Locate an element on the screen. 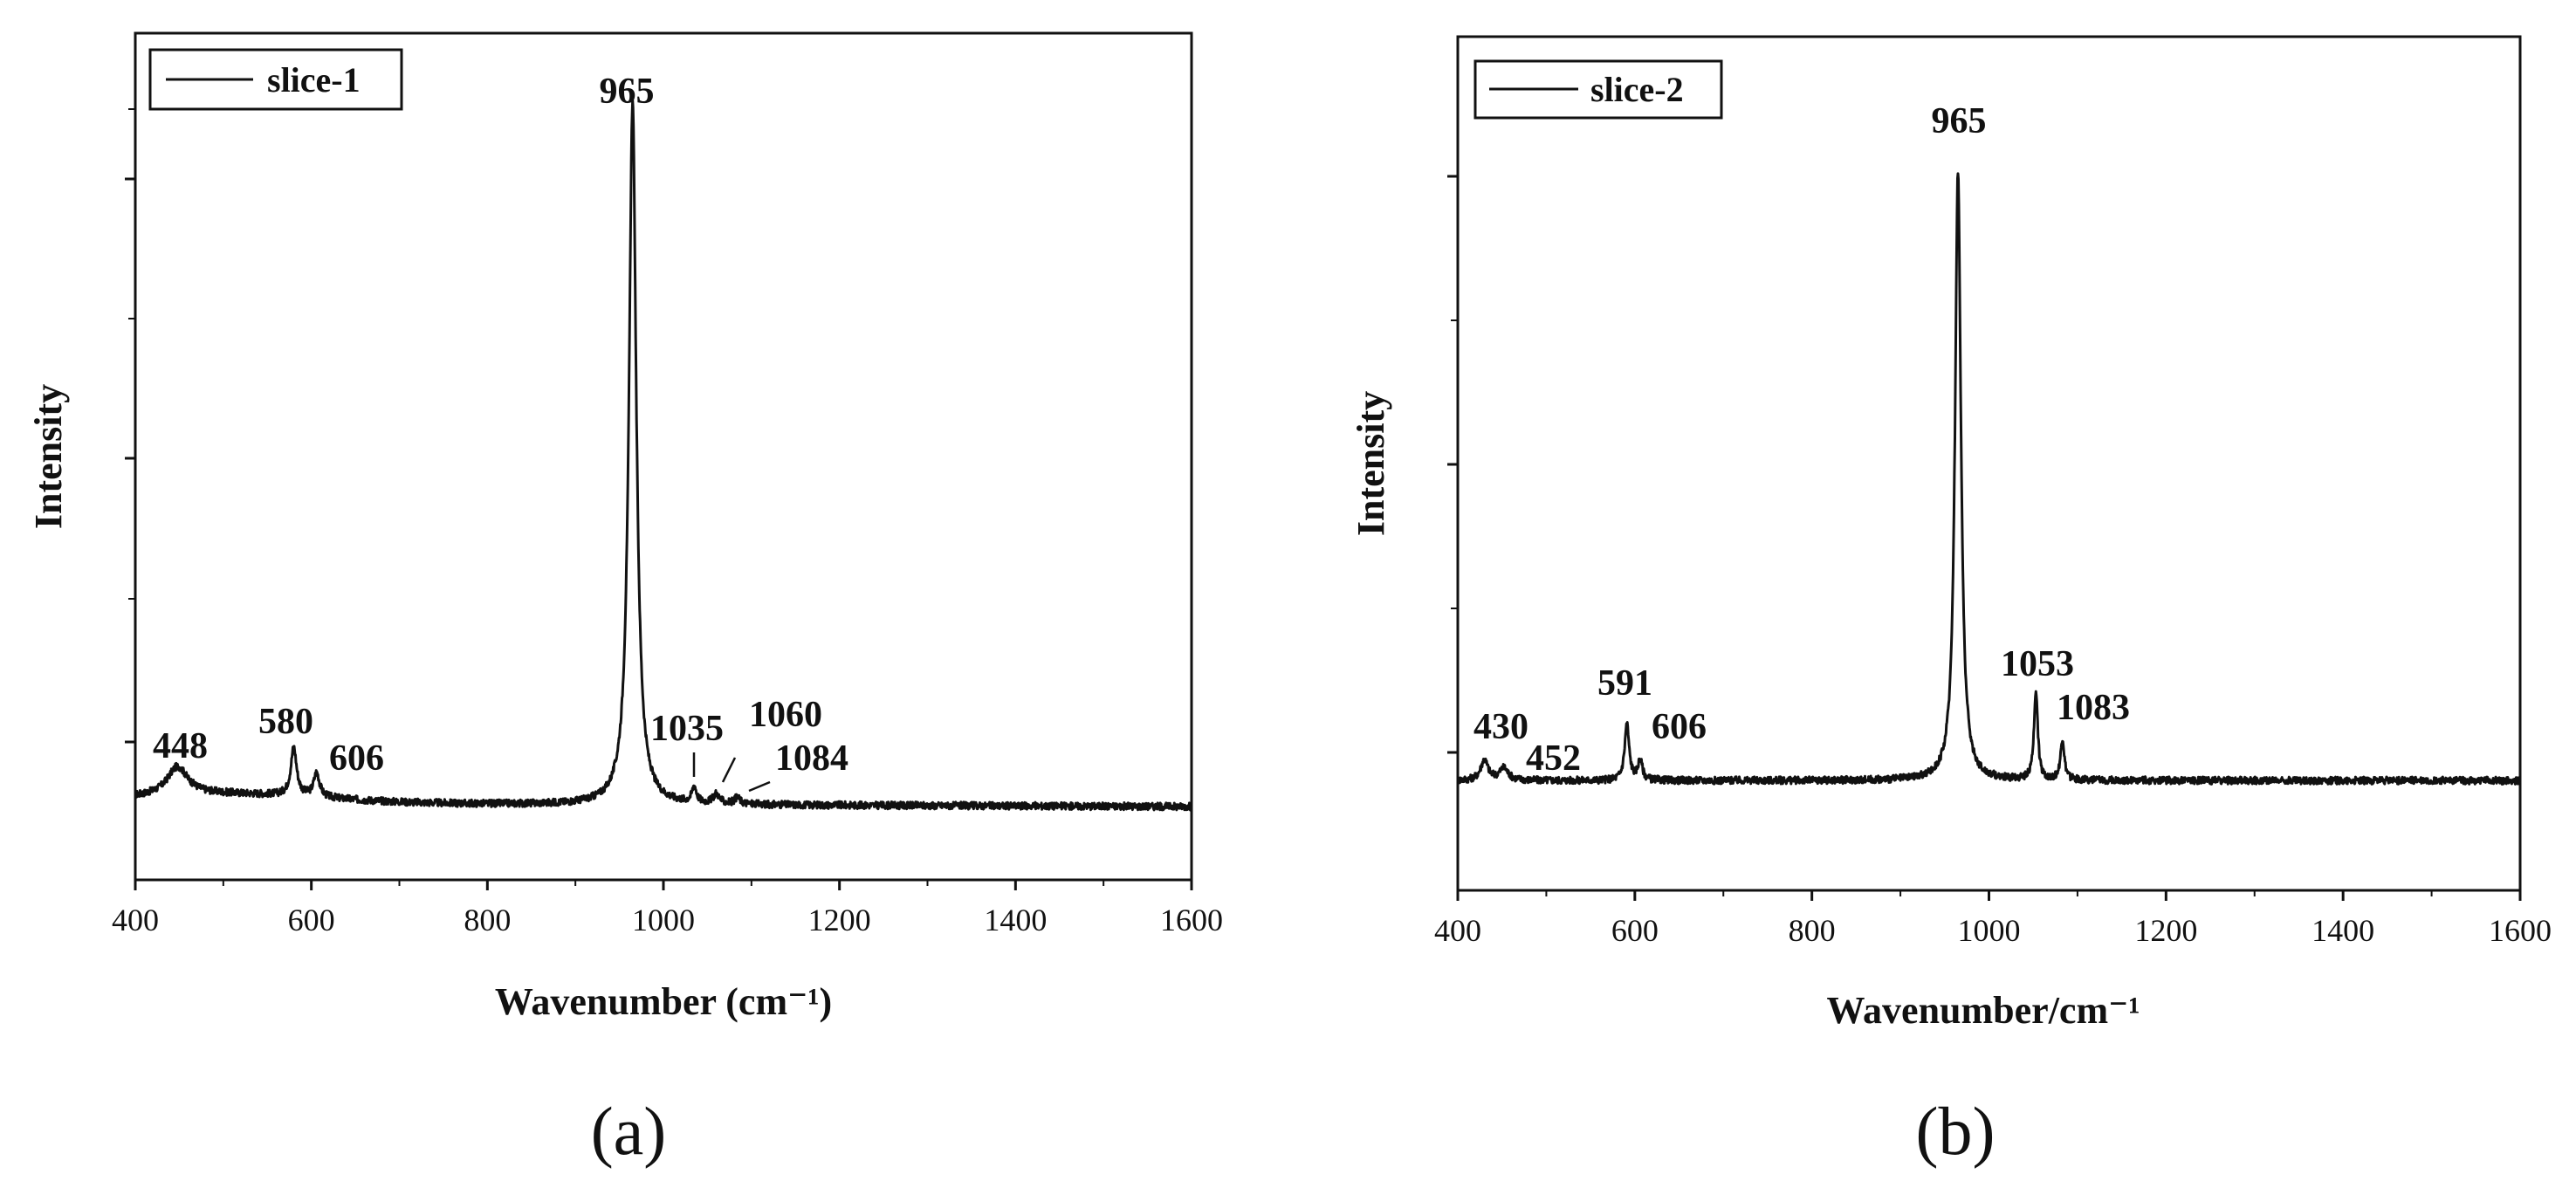 This screenshot has width=2576, height=1188. x-ticks-a is located at coordinates (664, 885).